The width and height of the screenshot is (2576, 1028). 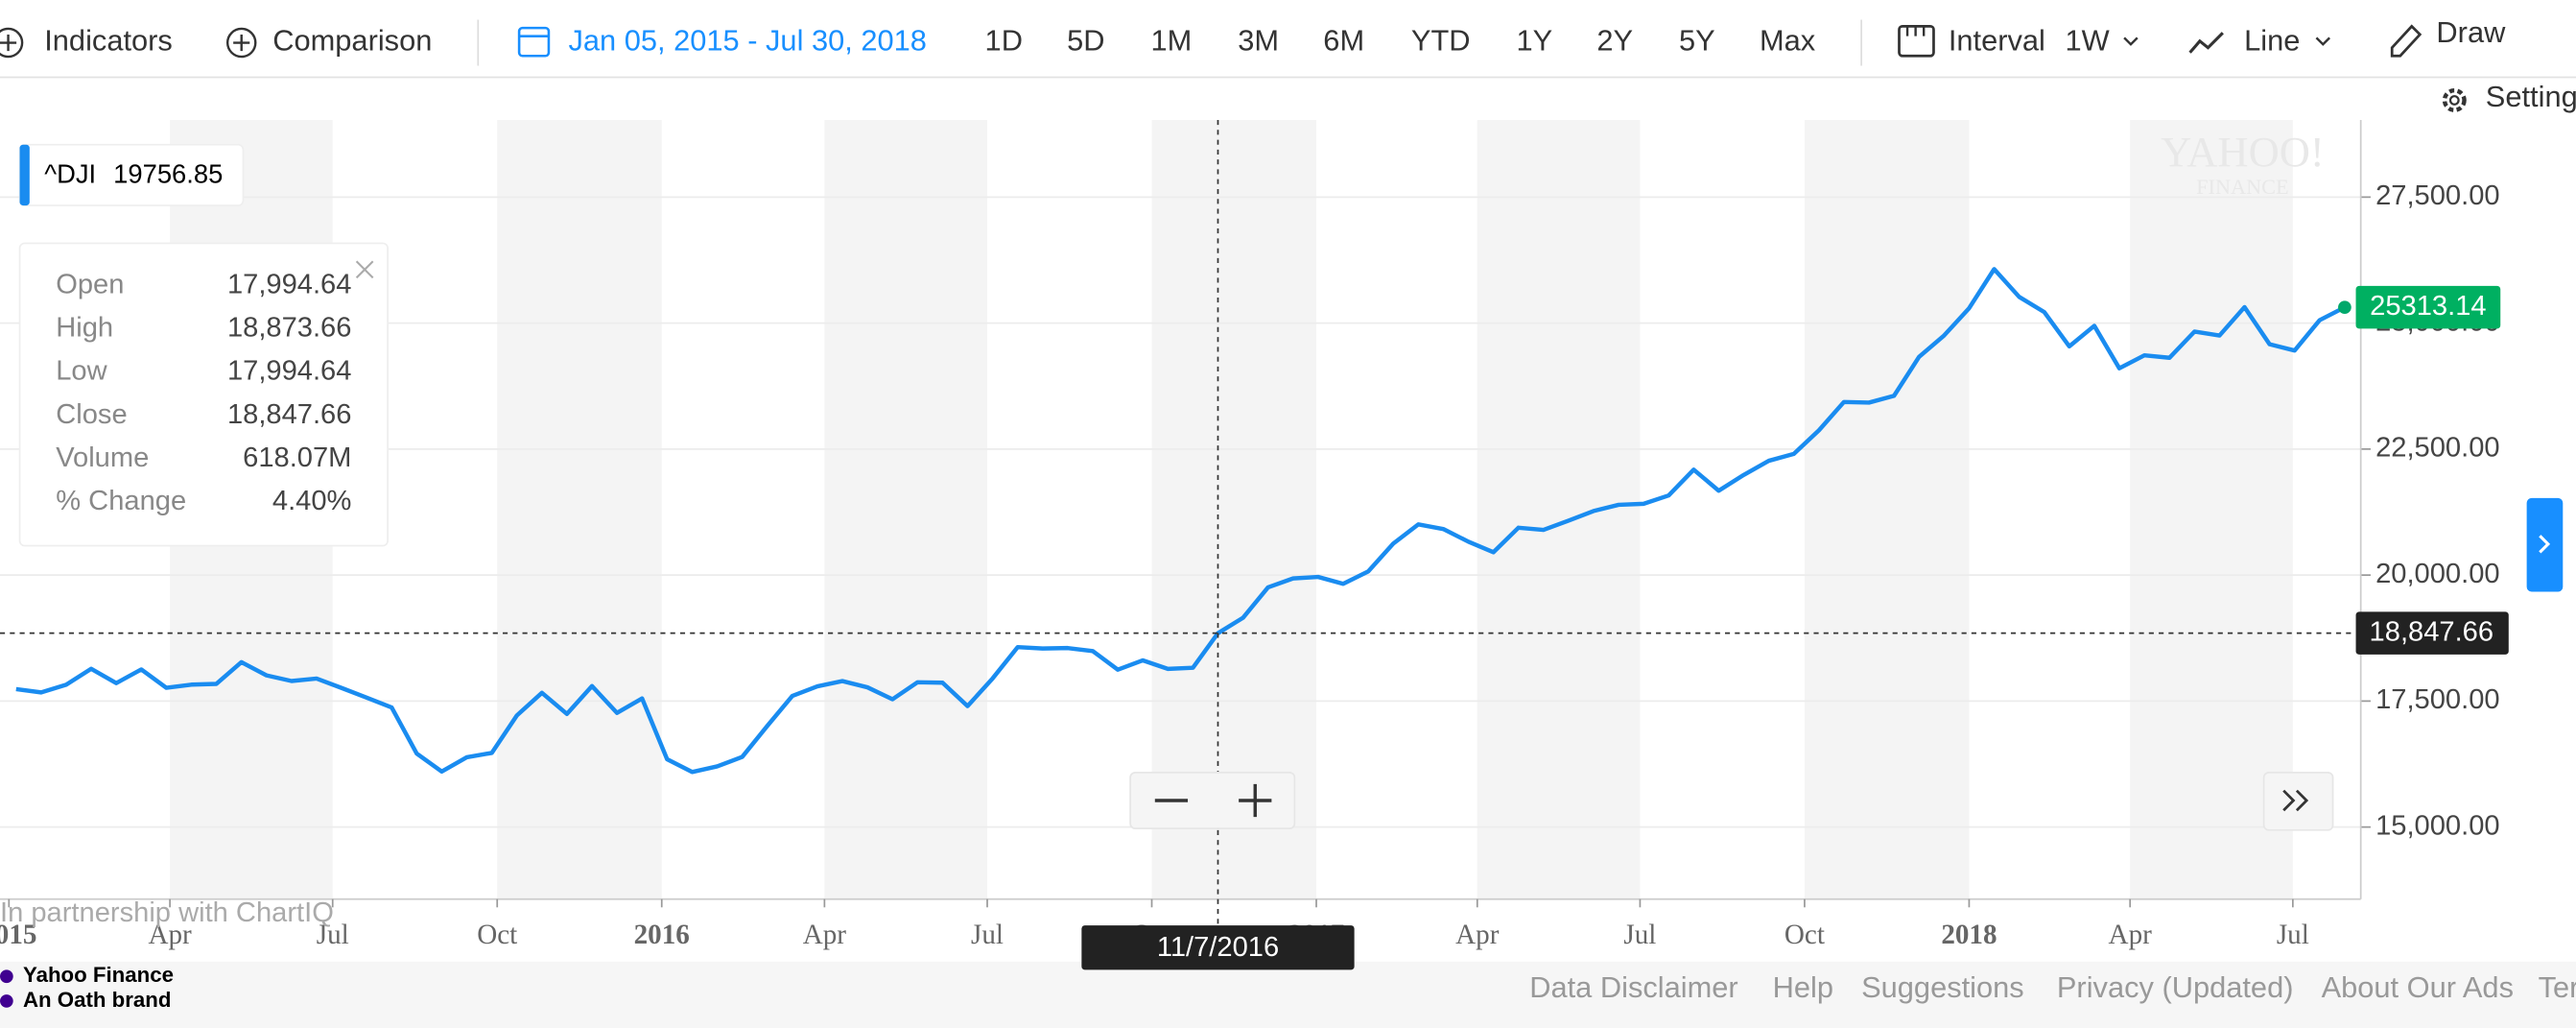 I want to click on legend-value: 19756.85, so click(x=168, y=173).